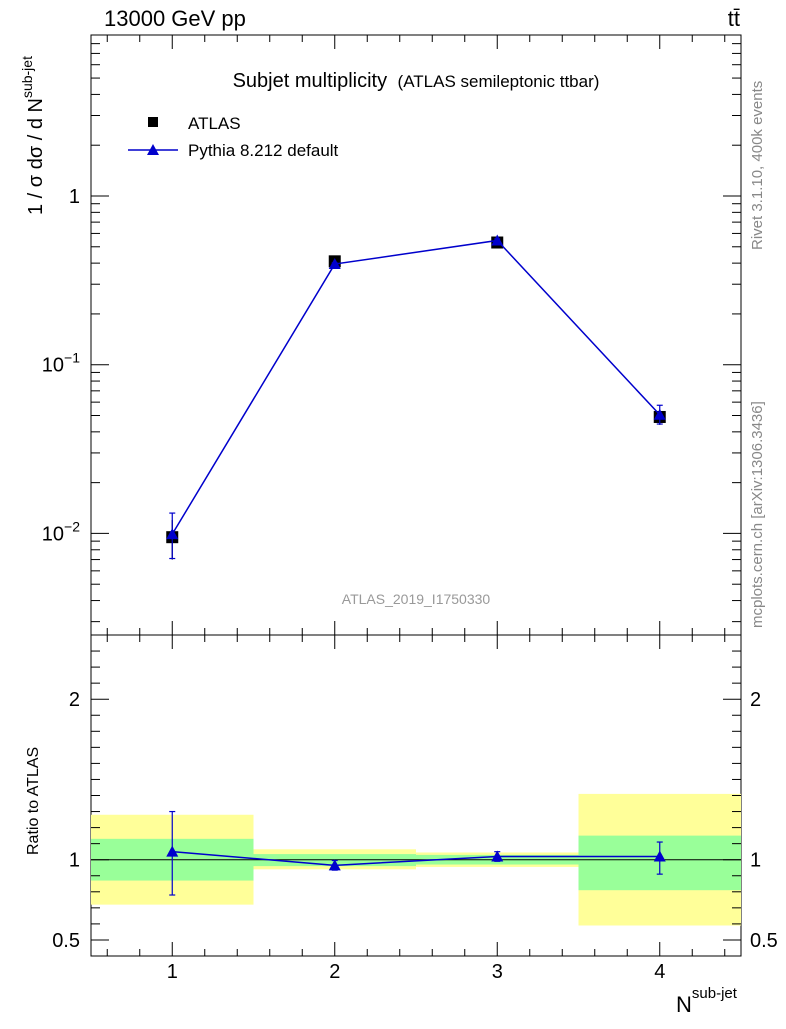 This screenshot has width=786, height=1029. I want to click on energy-label: 13000 GeV pp, so click(175, 18).